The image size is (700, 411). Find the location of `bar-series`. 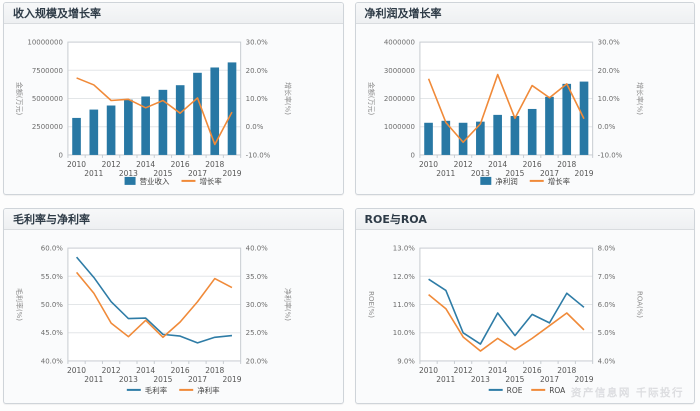

bar-series is located at coordinates (154, 108).